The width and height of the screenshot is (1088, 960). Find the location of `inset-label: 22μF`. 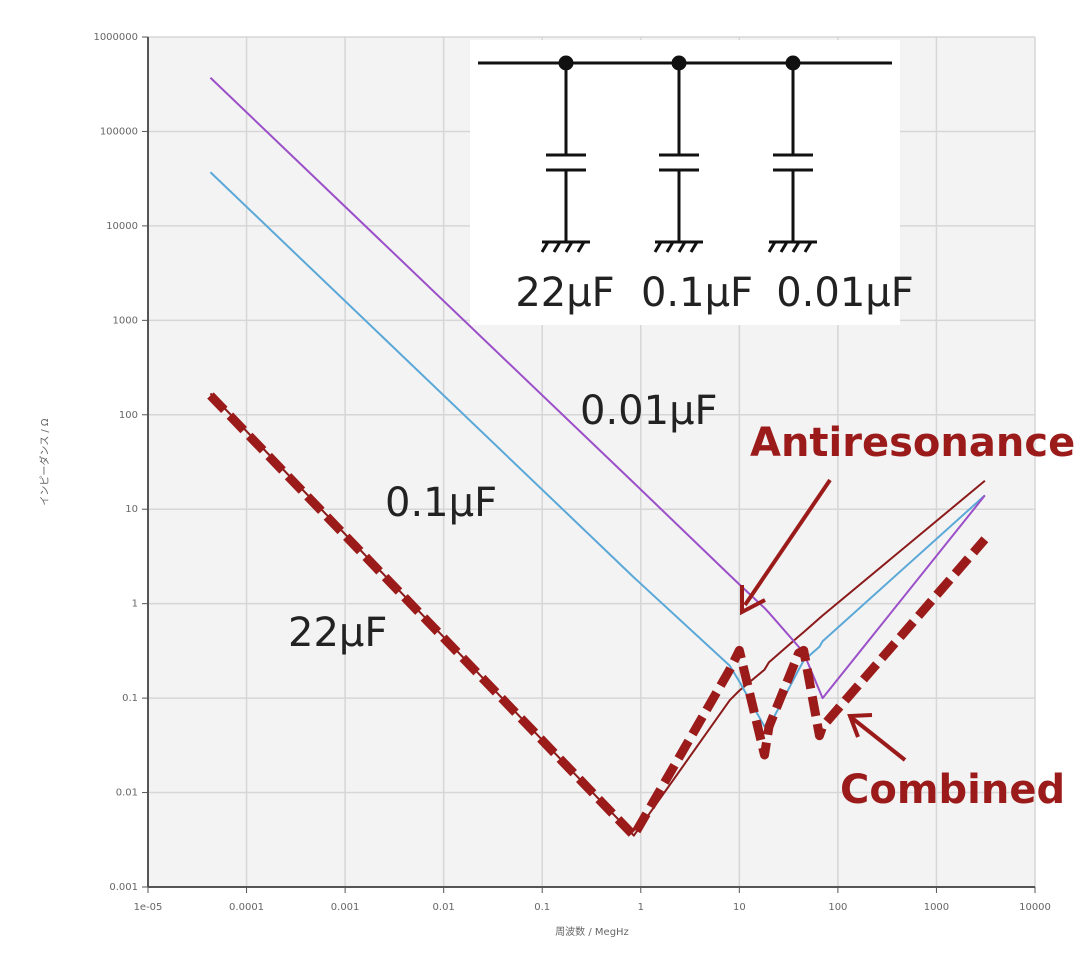

inset-label: 22μF is located at coordinates (564, 293).